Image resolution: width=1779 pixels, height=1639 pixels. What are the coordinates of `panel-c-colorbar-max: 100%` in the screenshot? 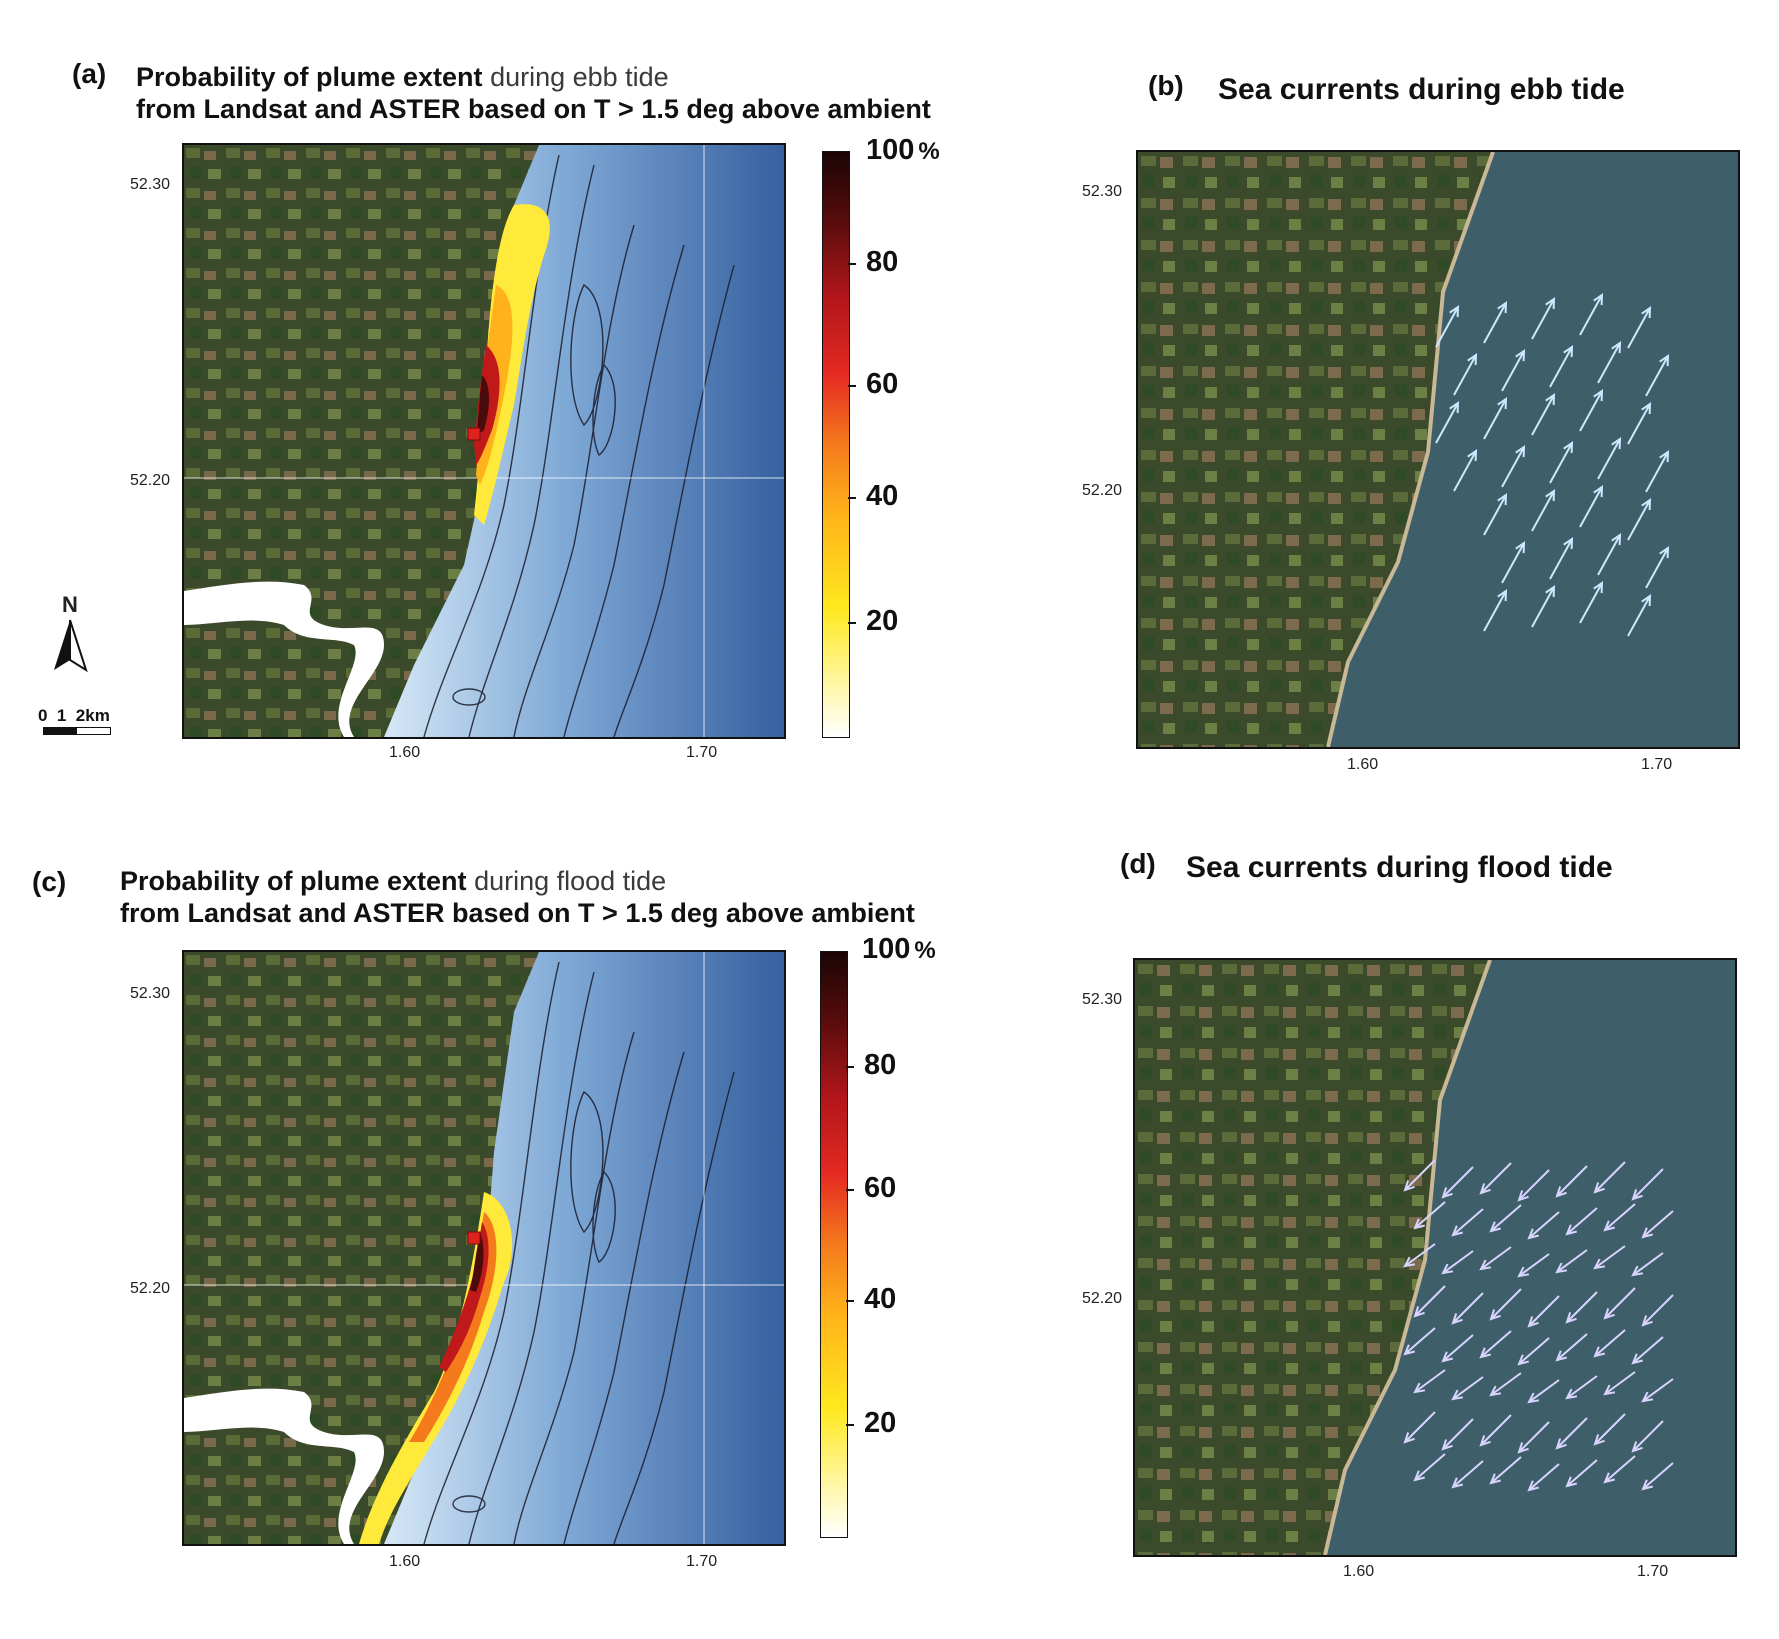 It's located at (899, 949).